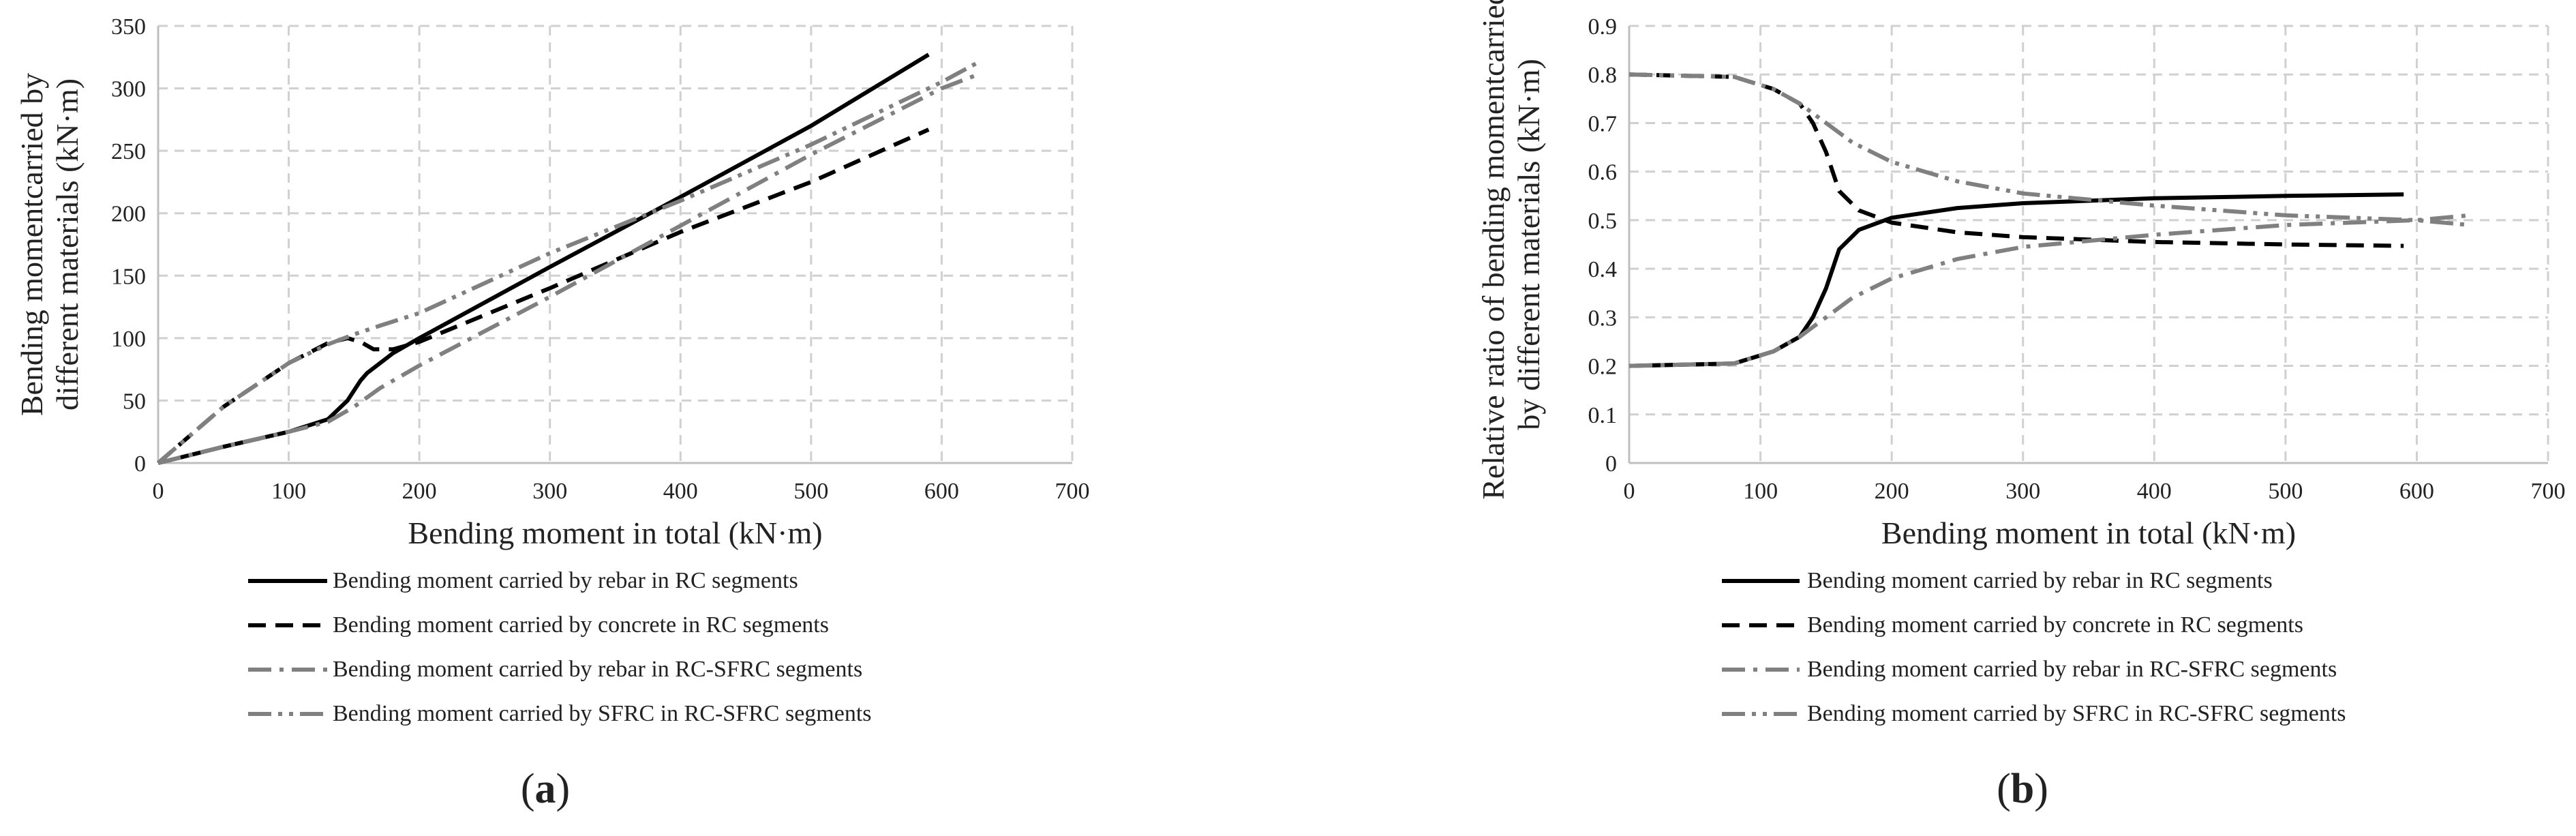 This screenshot has width=2576, height=836. Describe the element at coordinates (1603, 123) in the screenshot. I see `y-tick-label: 0.7` at that location.